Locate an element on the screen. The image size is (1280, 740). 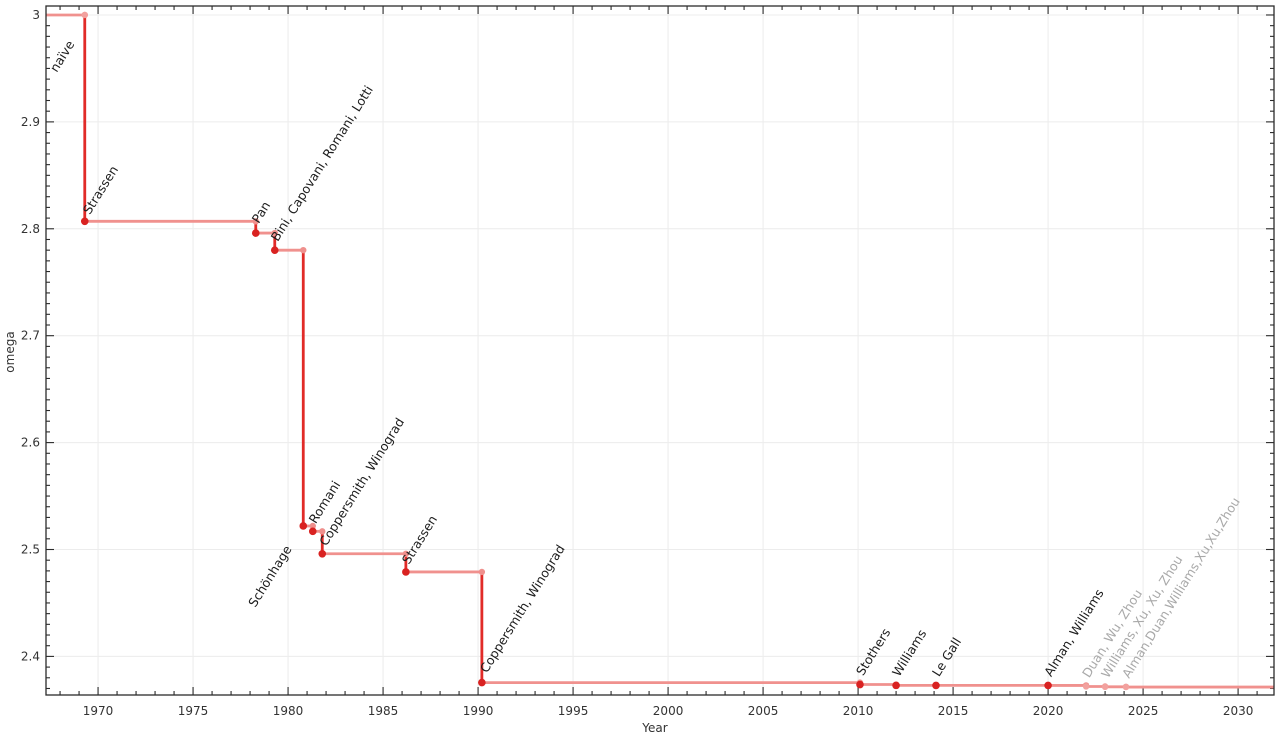
x-tick-label: 2030 is located at coordinates (1238, 711).